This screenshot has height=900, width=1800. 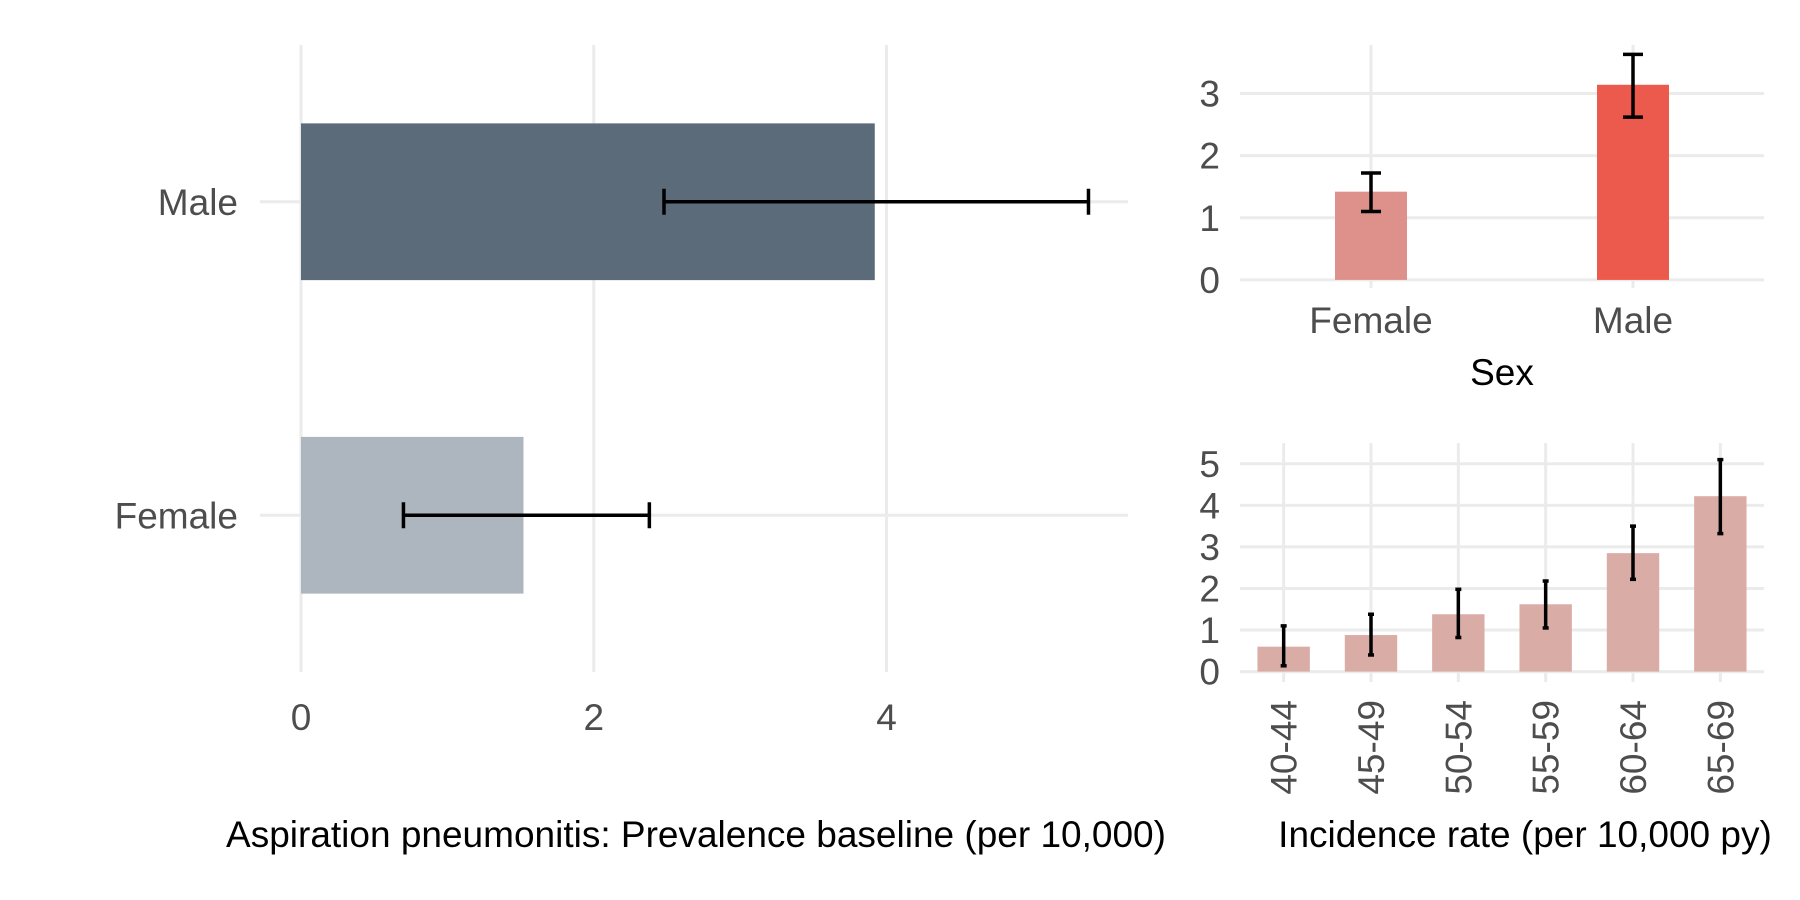 What do you see at coordinates (1633, 320) in the screenshot?
I see `x-tick-label: Male` at bounding box center [1633, 320].